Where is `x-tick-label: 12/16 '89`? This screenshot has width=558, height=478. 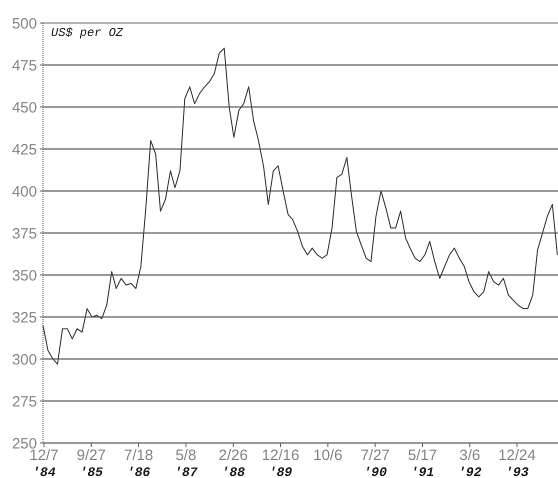 x-tick-label: 12/16 '89 is located at coordinates (281, 462).